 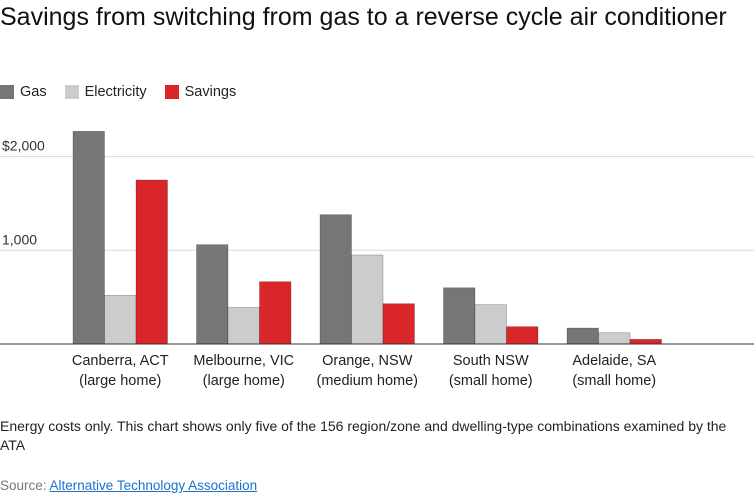 What do you see at coordinates (171, 92) in the screenshot?
I see `legend-swatch-savings` at bounding box center [171, 92].